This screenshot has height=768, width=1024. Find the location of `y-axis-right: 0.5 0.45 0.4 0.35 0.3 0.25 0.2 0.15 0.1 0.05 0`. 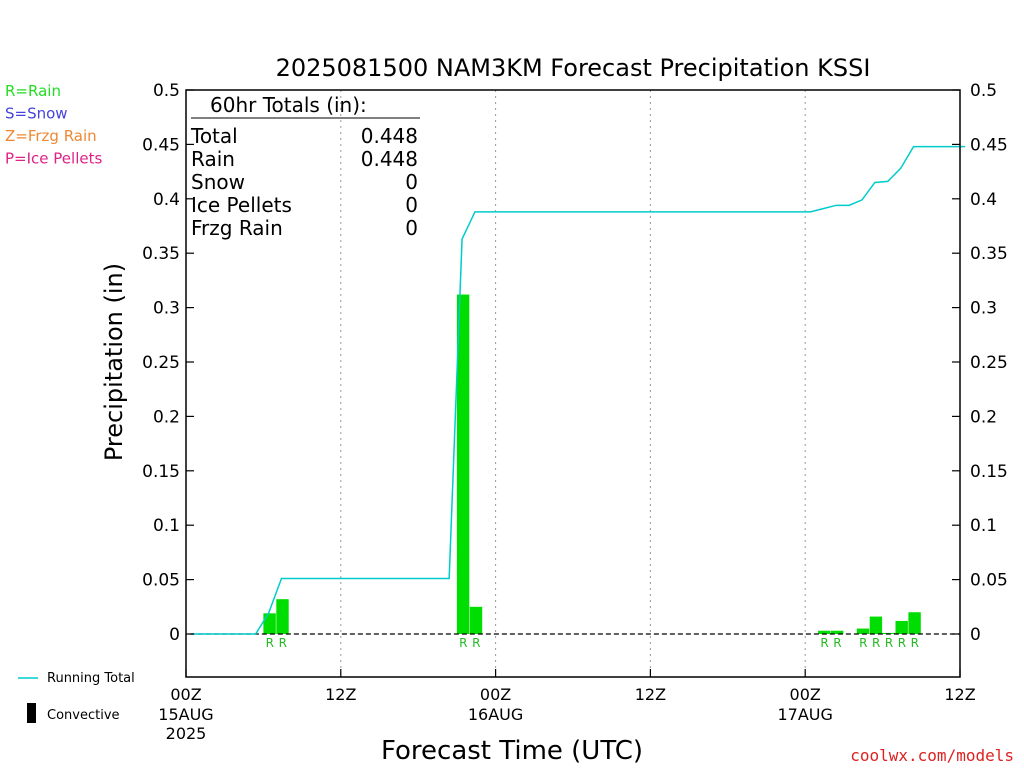

y-axis-right: 0.5 0.45 0.4 0.35 0.3 0.25 0.2 0.15 0.1 0.05 0 is located at coordinates (980, 363).